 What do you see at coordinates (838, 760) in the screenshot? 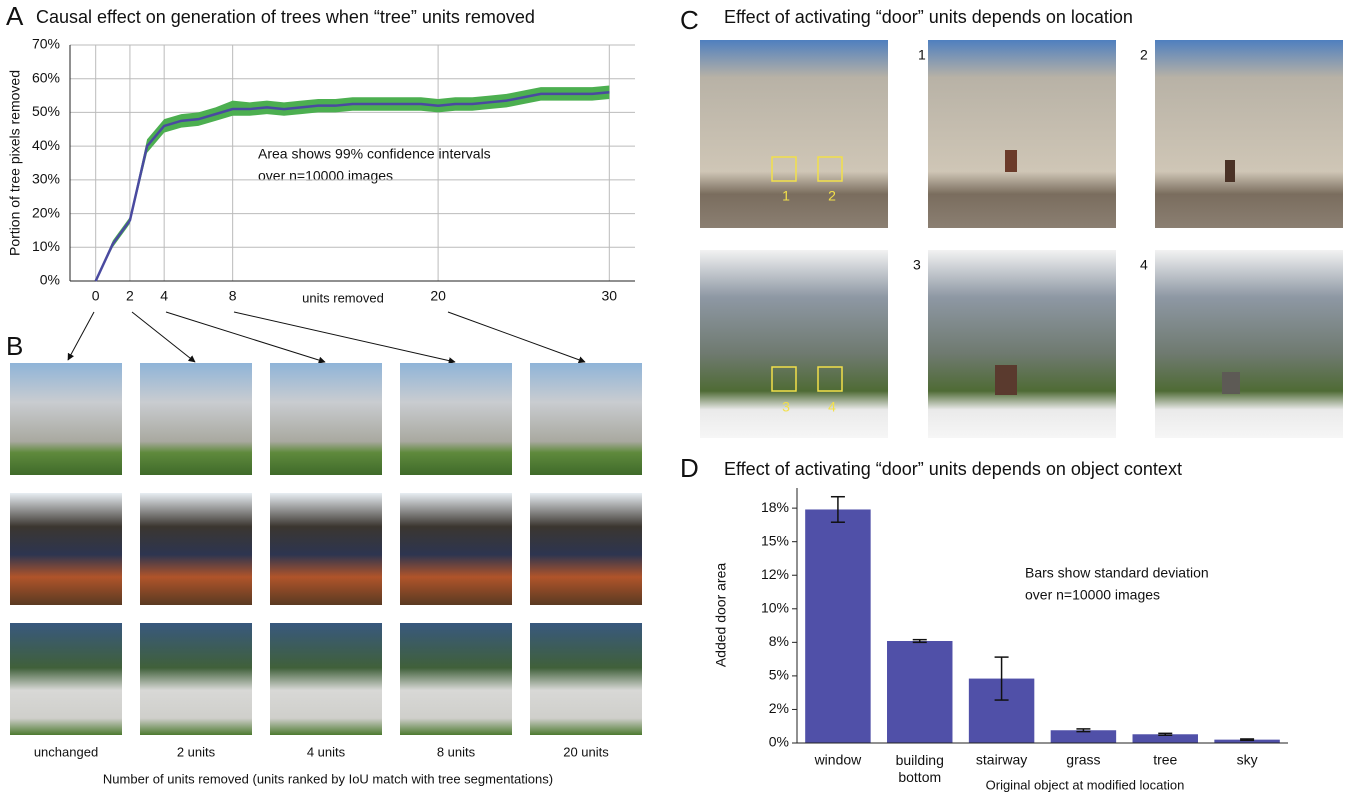
I see `x-tick-label: window` at bounding box center [838, 760].